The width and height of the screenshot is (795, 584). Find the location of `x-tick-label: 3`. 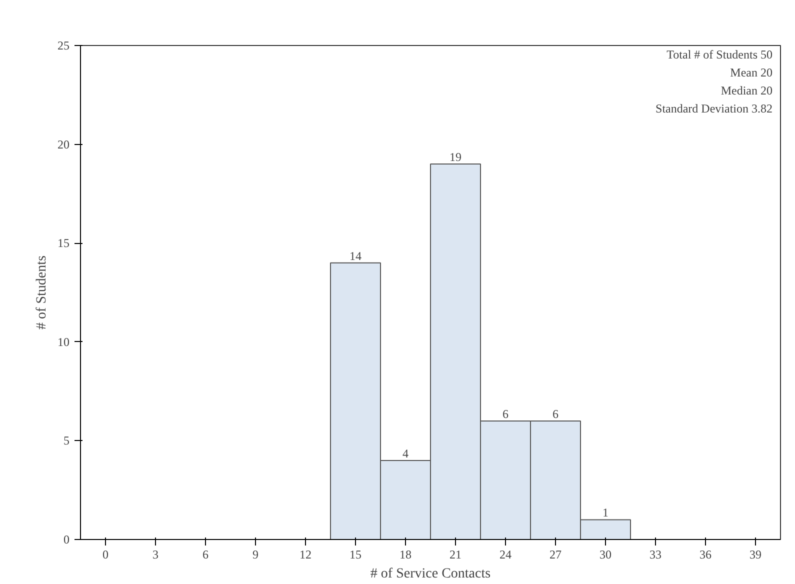

x-tick-label: 3 is located at coordinates (155, 555).